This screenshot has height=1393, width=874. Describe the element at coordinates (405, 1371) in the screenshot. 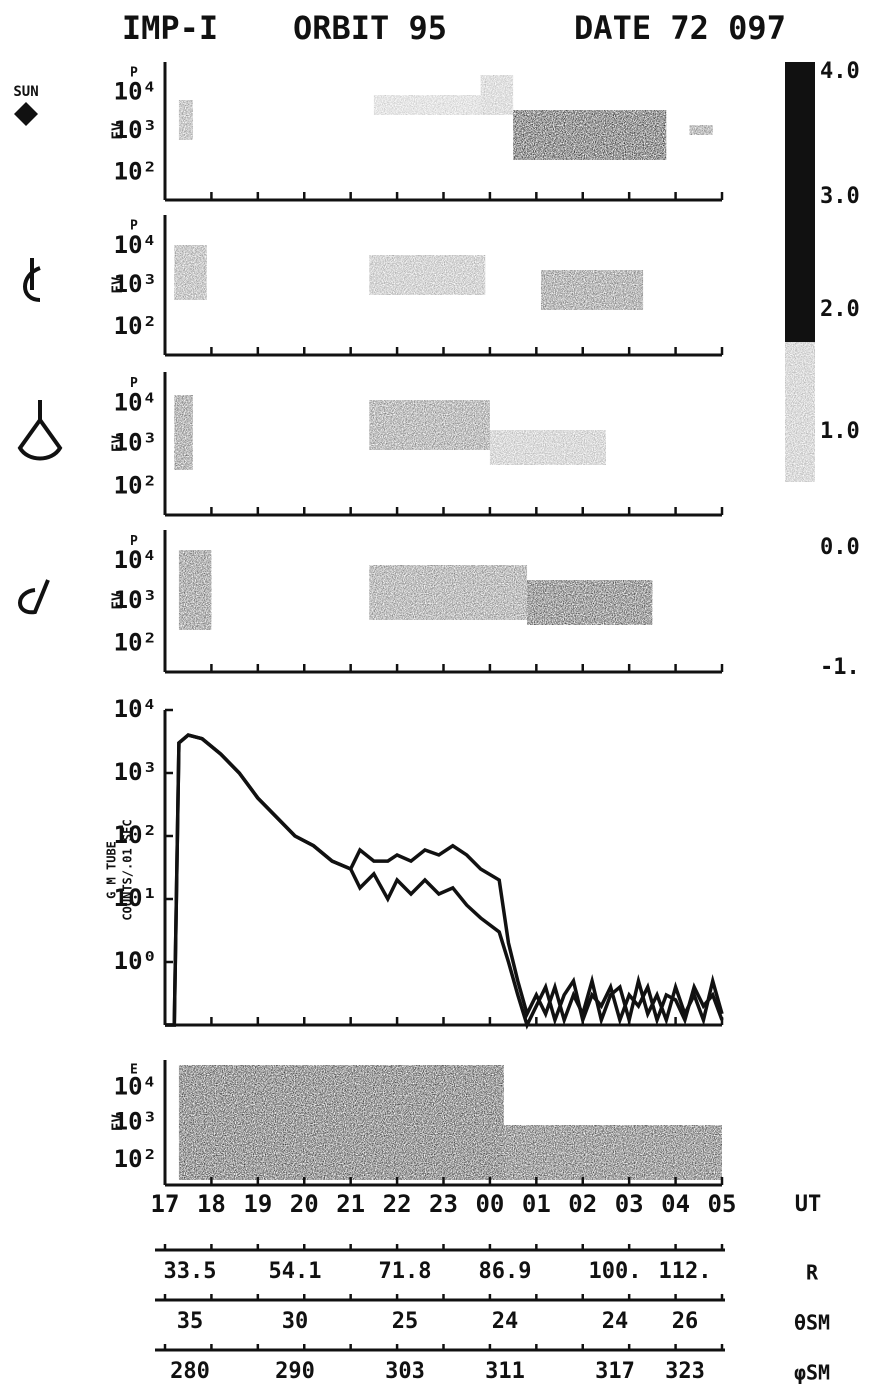

I see `ephemeris-value: 303` at that location.